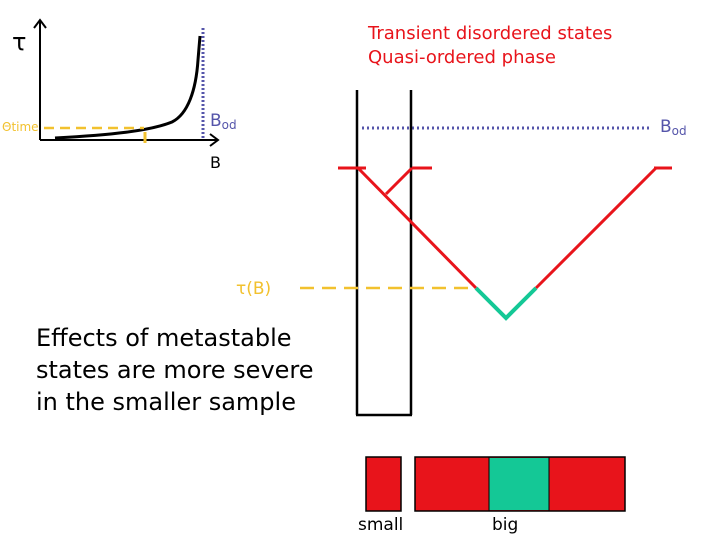 This screenshot has height=540, width=720. Describe the element at coordinates (164, 338) in the screenshot. I see `effects-note-line-1: Effects of metastable` at that location.